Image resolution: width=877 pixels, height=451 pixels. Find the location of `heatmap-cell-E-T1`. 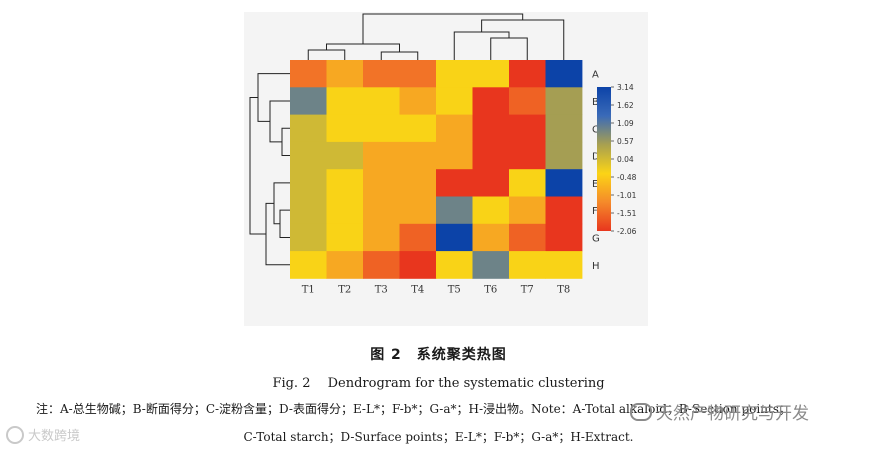

heatmap-cell-E-T1 is located at coordinates (308, 183).